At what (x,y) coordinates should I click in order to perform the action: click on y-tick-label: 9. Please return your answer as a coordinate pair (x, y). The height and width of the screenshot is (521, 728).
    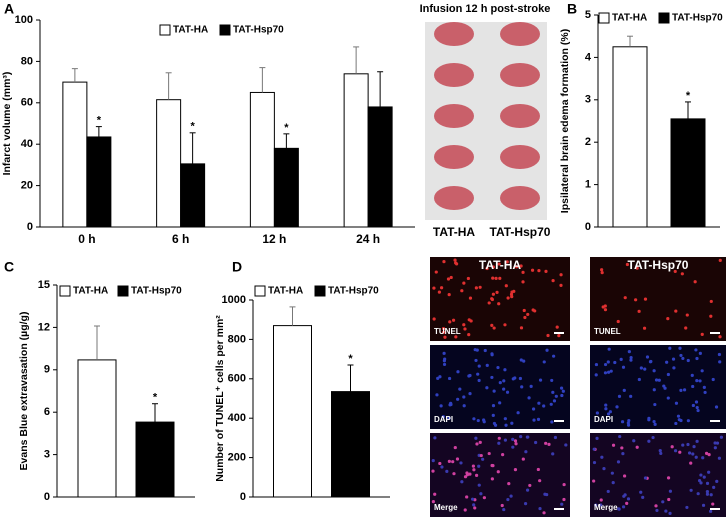
    Looking at the image, I should click on (47, 370).